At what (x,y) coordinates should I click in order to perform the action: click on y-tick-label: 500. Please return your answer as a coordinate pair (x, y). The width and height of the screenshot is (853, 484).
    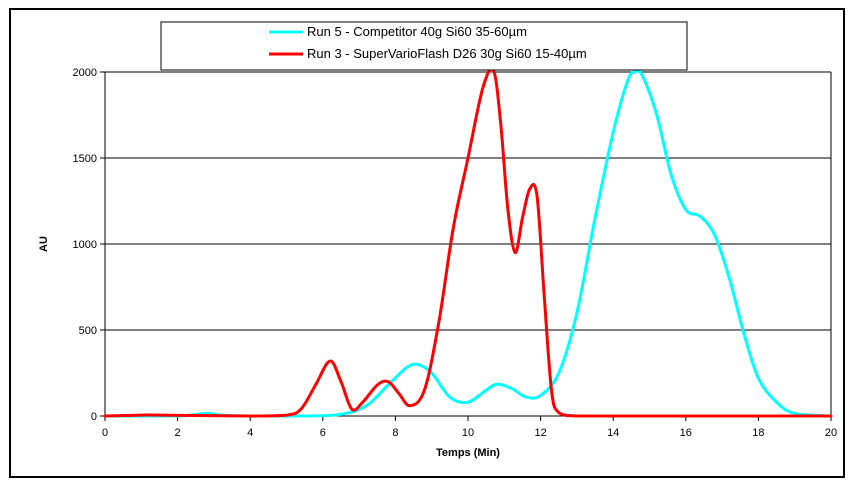
    Looking at the image, I should click on (88, 331).